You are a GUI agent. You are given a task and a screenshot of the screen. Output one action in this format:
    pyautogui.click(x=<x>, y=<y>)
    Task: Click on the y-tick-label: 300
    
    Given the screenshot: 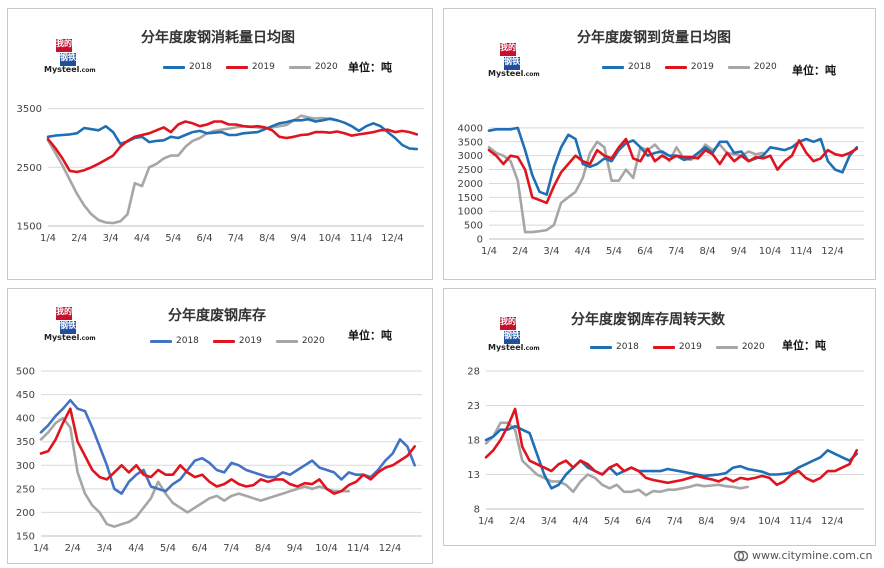 What is the action you would take?
    pyautogui.click(x=25, y=466)
    